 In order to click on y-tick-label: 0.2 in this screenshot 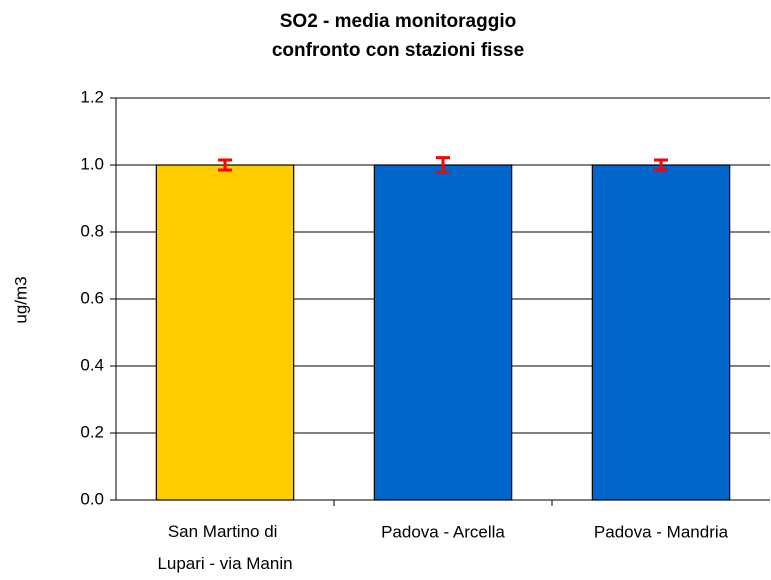, I will do `click(92, 431)`.